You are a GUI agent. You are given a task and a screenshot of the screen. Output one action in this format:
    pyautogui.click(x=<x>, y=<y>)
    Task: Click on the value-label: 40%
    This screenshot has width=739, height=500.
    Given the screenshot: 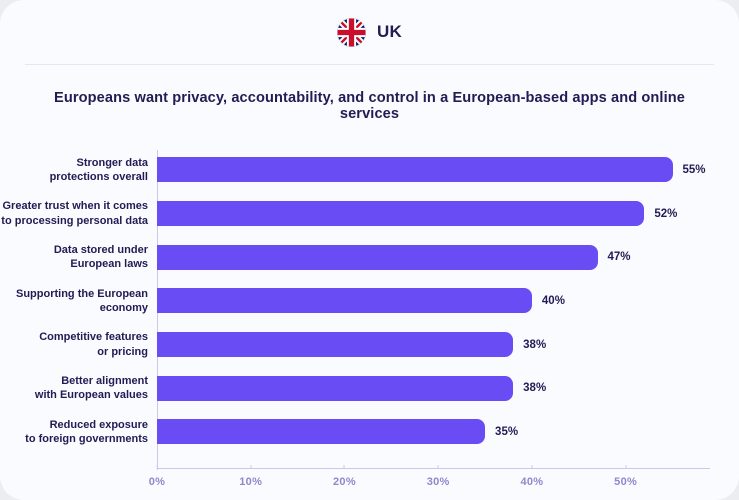 What is the action you would take?
    pyautogui.click(x=553, y=300)
    